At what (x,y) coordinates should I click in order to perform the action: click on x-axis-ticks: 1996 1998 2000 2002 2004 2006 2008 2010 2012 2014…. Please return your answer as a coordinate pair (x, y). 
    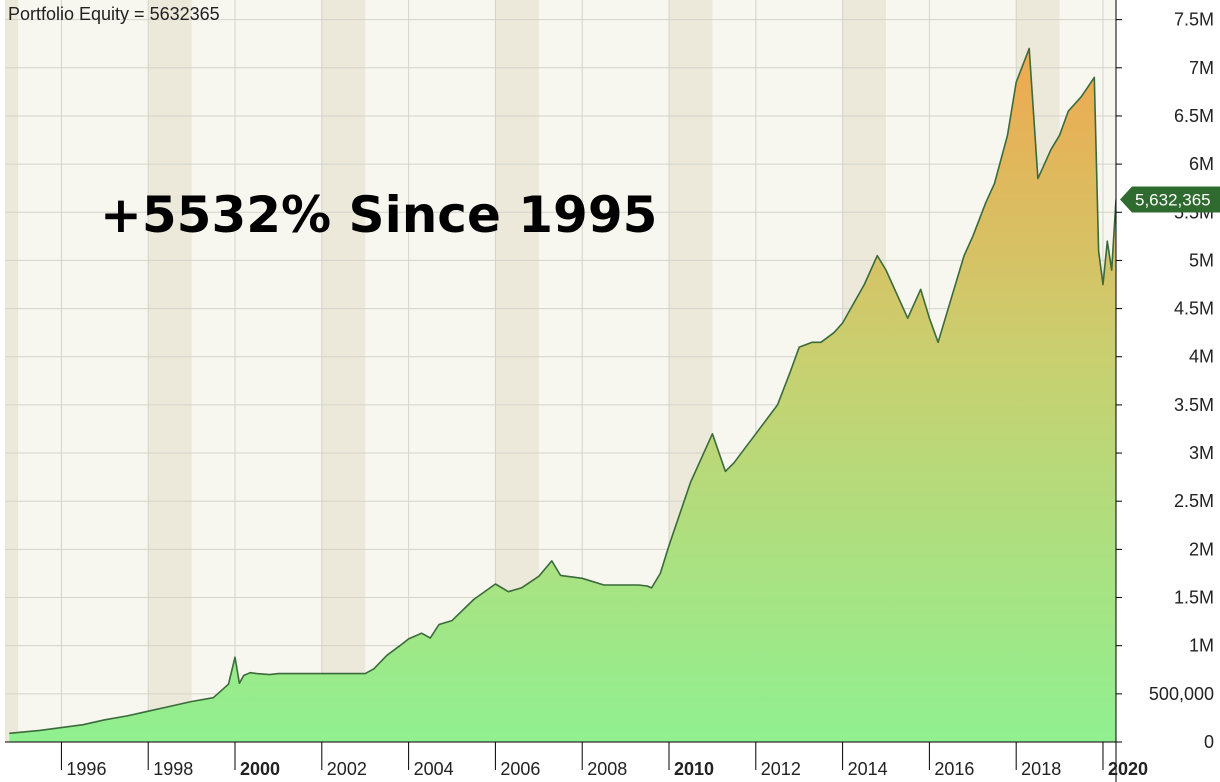
    Looking at the image, I should click on (604, 760).